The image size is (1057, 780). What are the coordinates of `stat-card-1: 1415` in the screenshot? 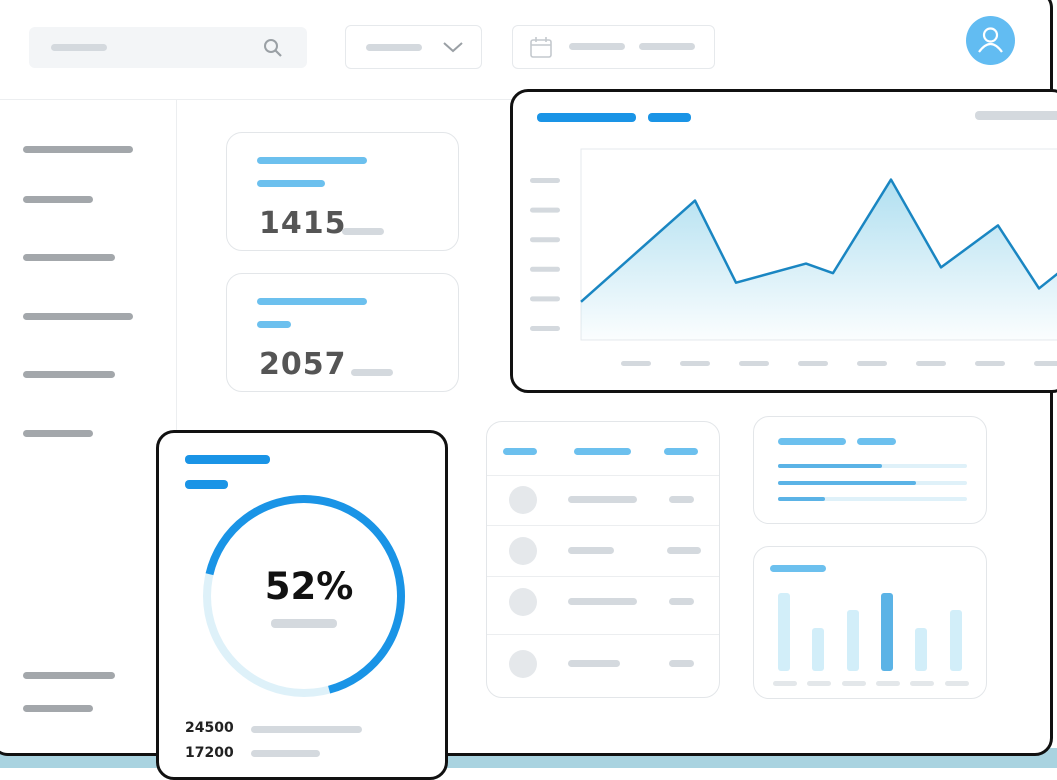 It's located at (342, 191).